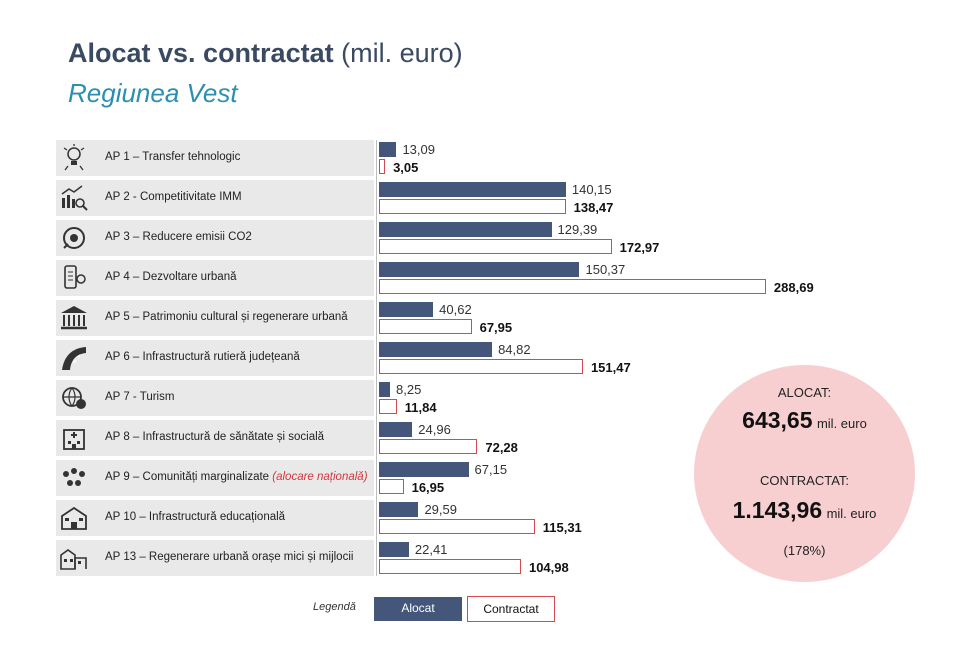 This screenshot has height=650, width=960. Describe the element at coordinates (851, 513) in the screenshot. I see `contractat-total-unit: mil. euro` at that location.